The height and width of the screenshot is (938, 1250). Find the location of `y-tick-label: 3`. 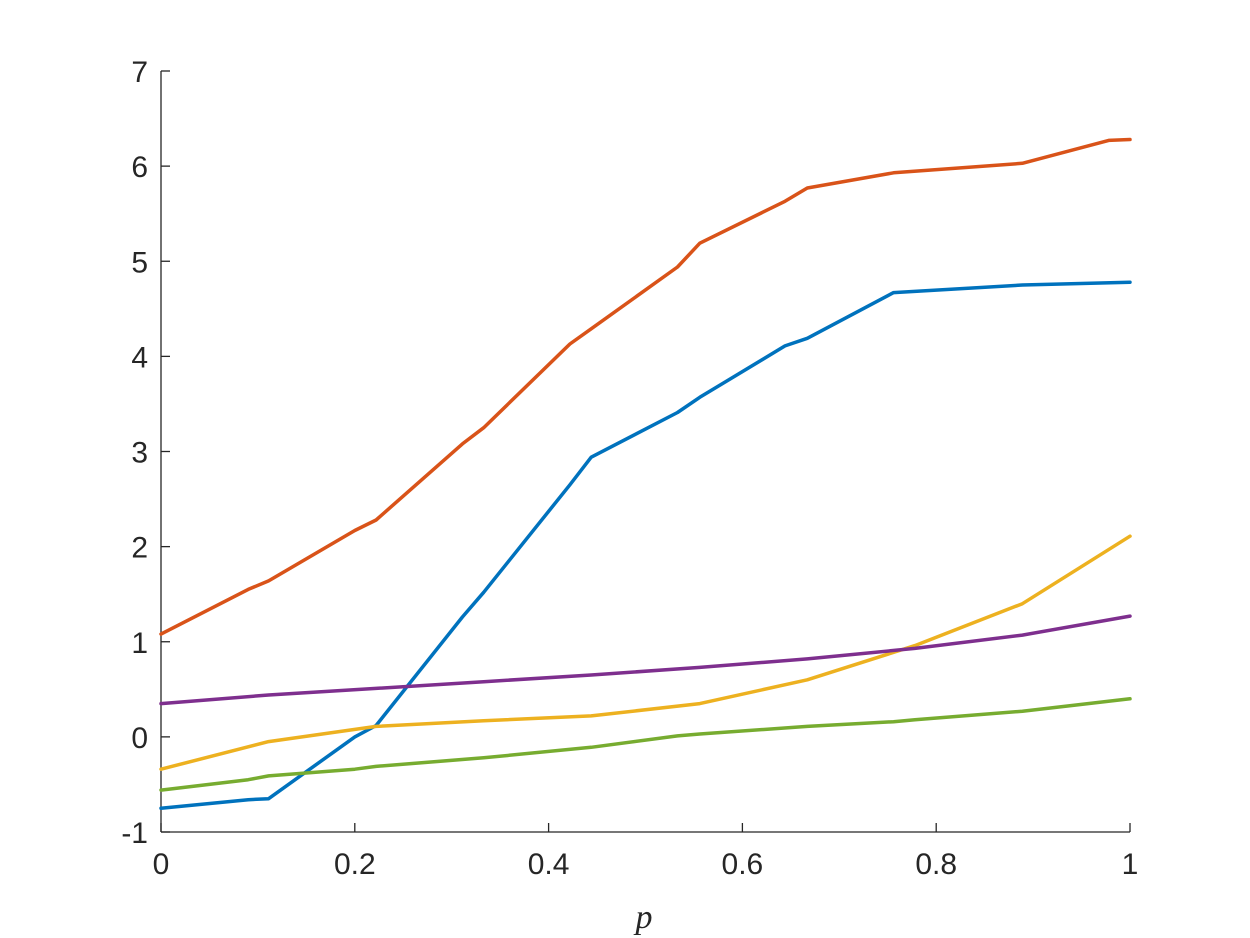

y-tick-label: 3 is located at coordinates (139, 453).